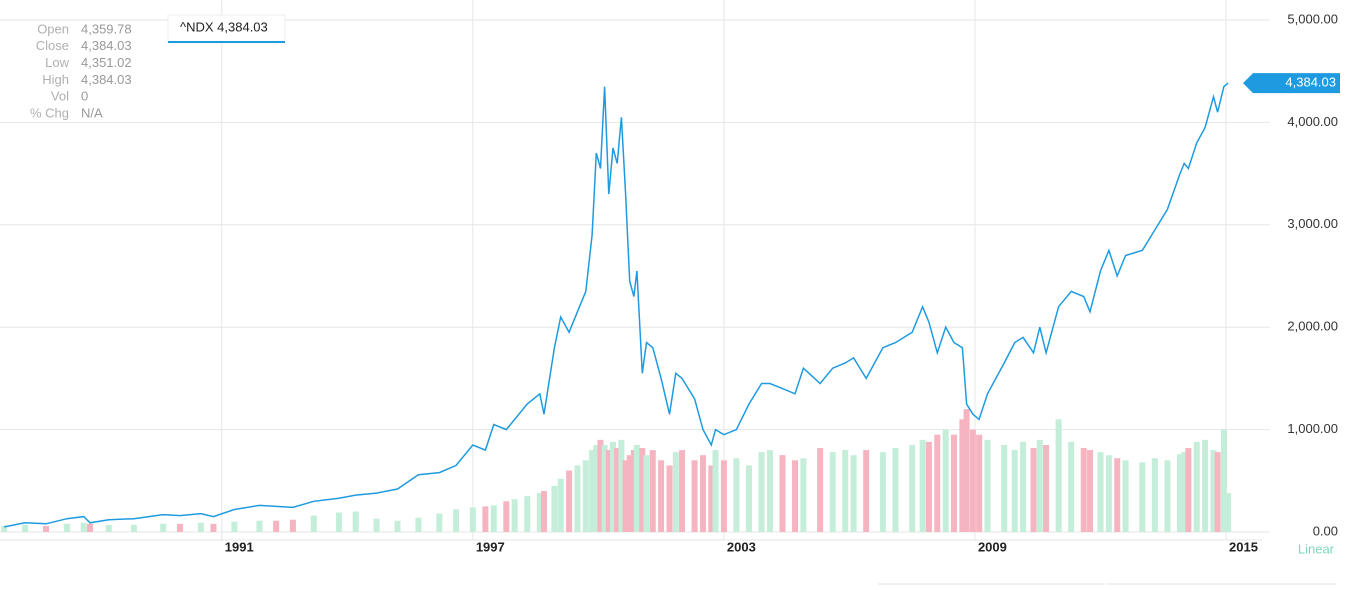 This screenshot has height=590, width=1346. What do you see at coordinates (1325, 530) in the screenshot?
I see `y-tick-label: 0.00` at bounding box center [1325, 530].